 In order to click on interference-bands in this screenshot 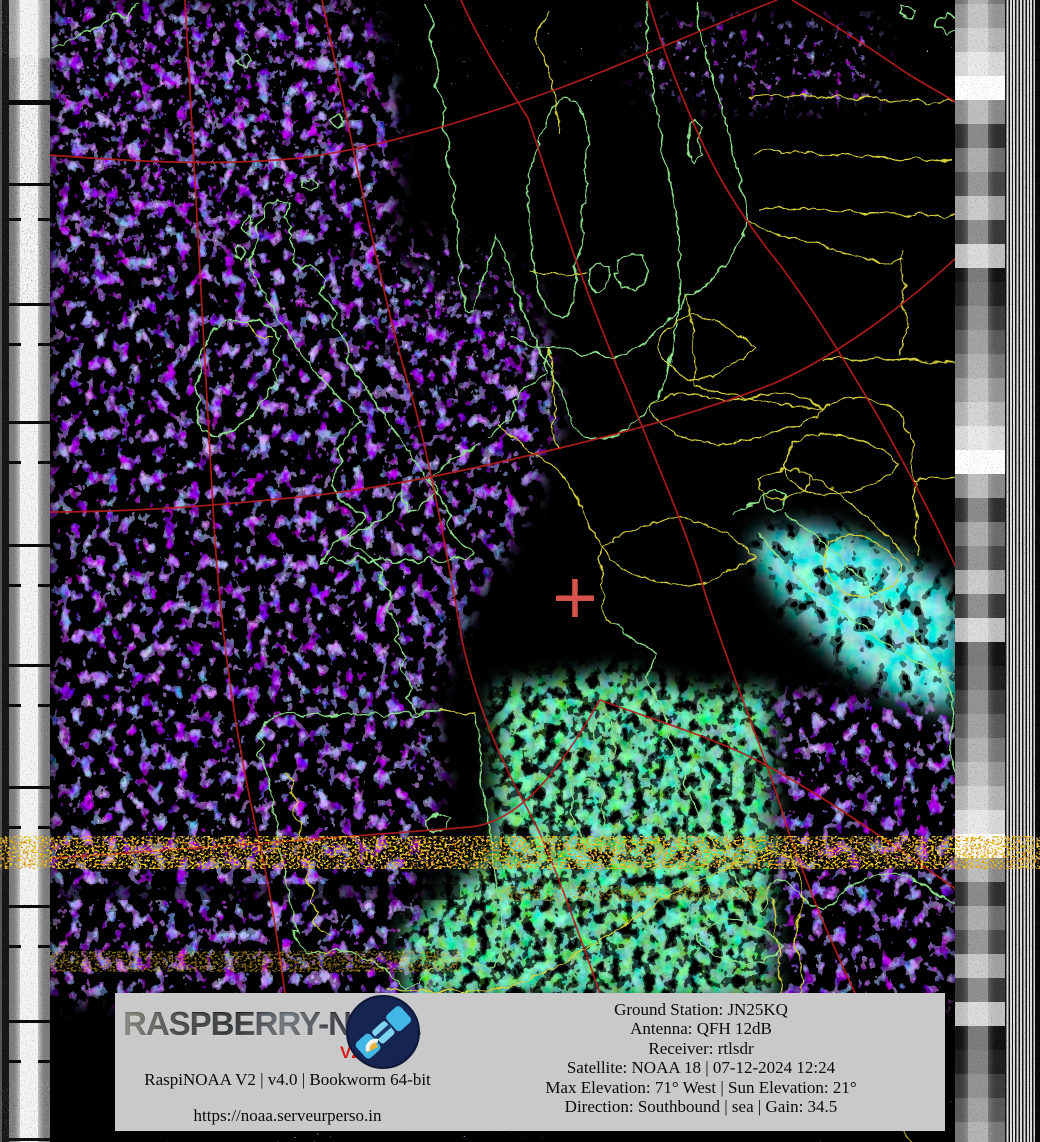, I will do `click(520, 904)`.